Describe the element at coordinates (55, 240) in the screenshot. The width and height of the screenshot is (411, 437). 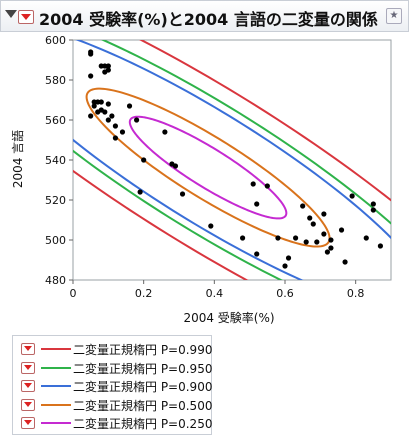
I see `y-tick-label: 500` at that location.